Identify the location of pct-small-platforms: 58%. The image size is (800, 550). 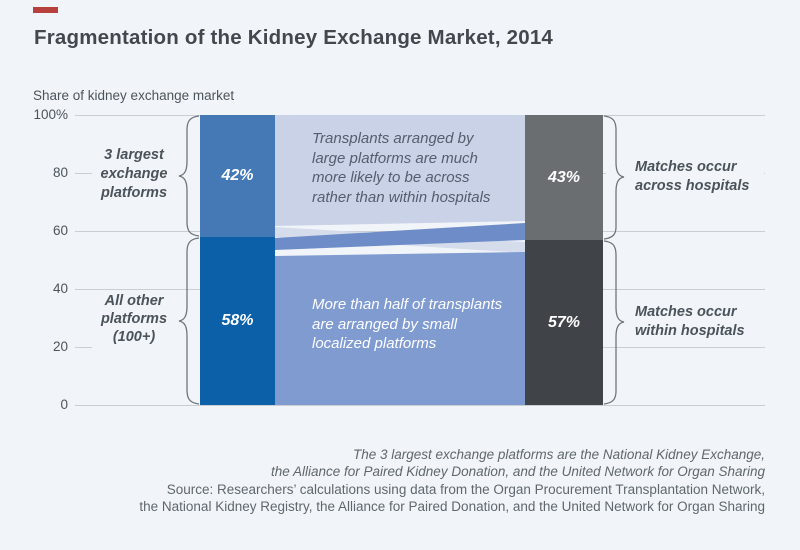
(237, 320).